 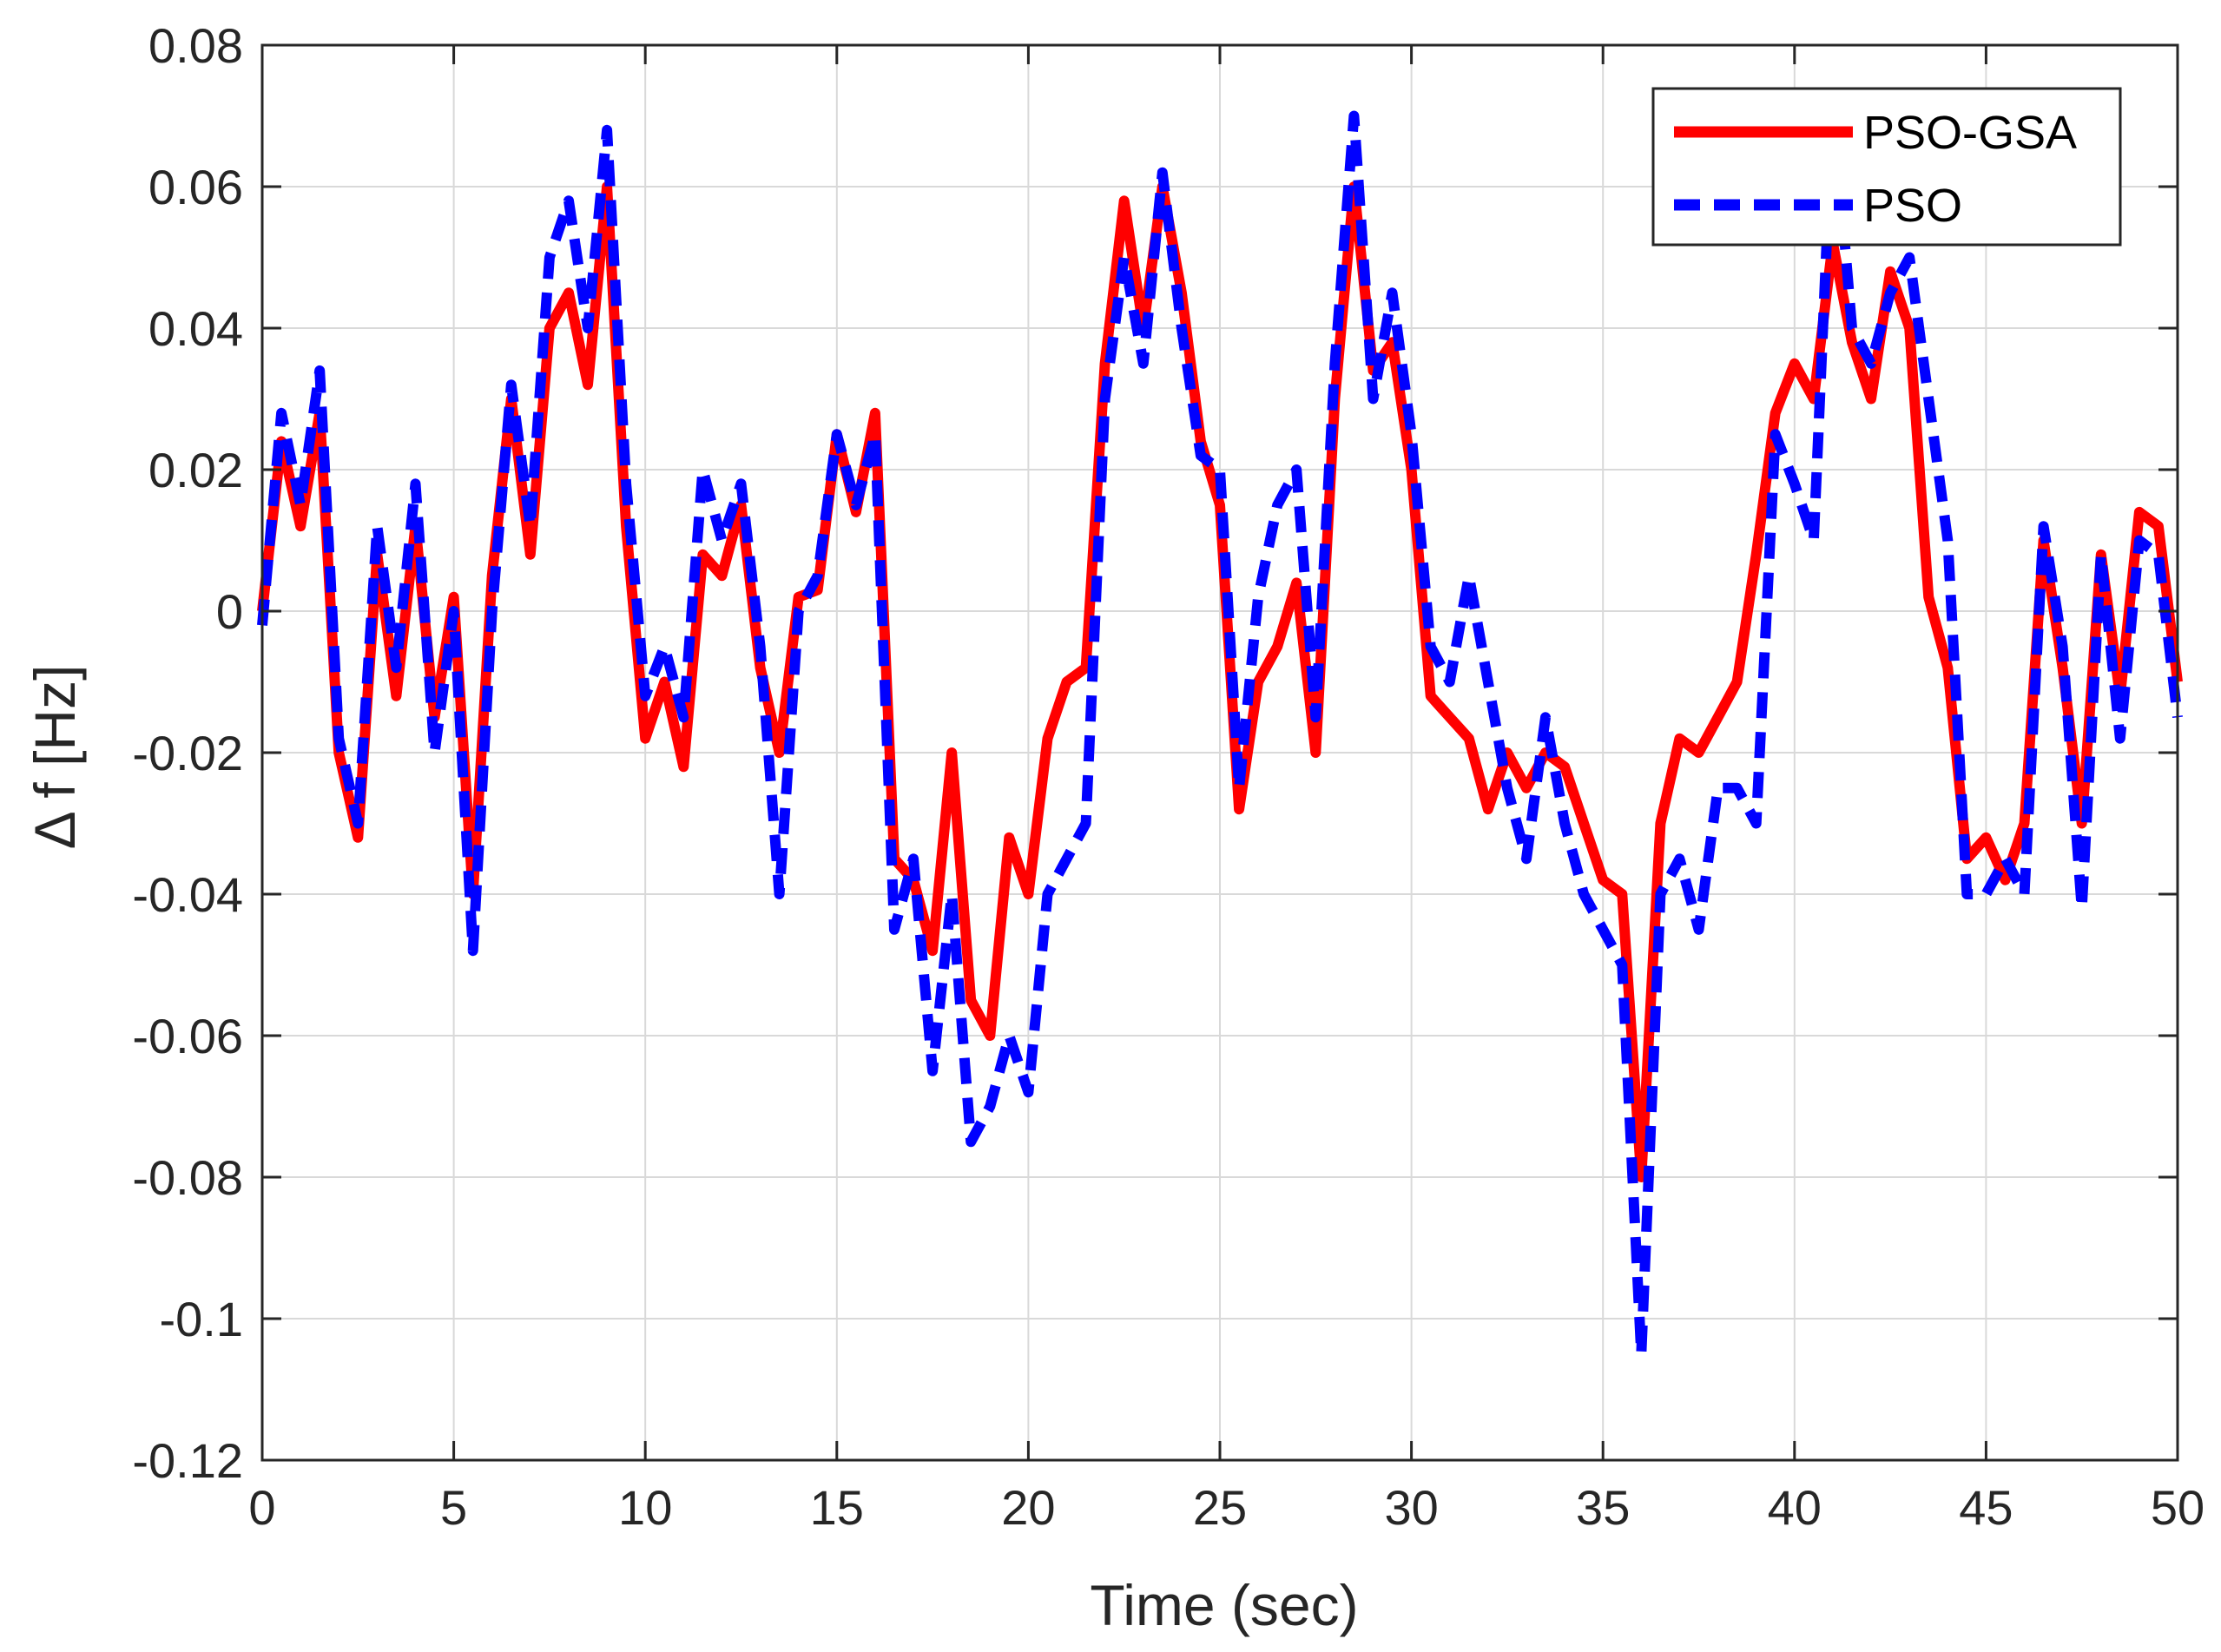 I want to click on legend: PSO-GSA PSO, so click(x=1887, y=167).